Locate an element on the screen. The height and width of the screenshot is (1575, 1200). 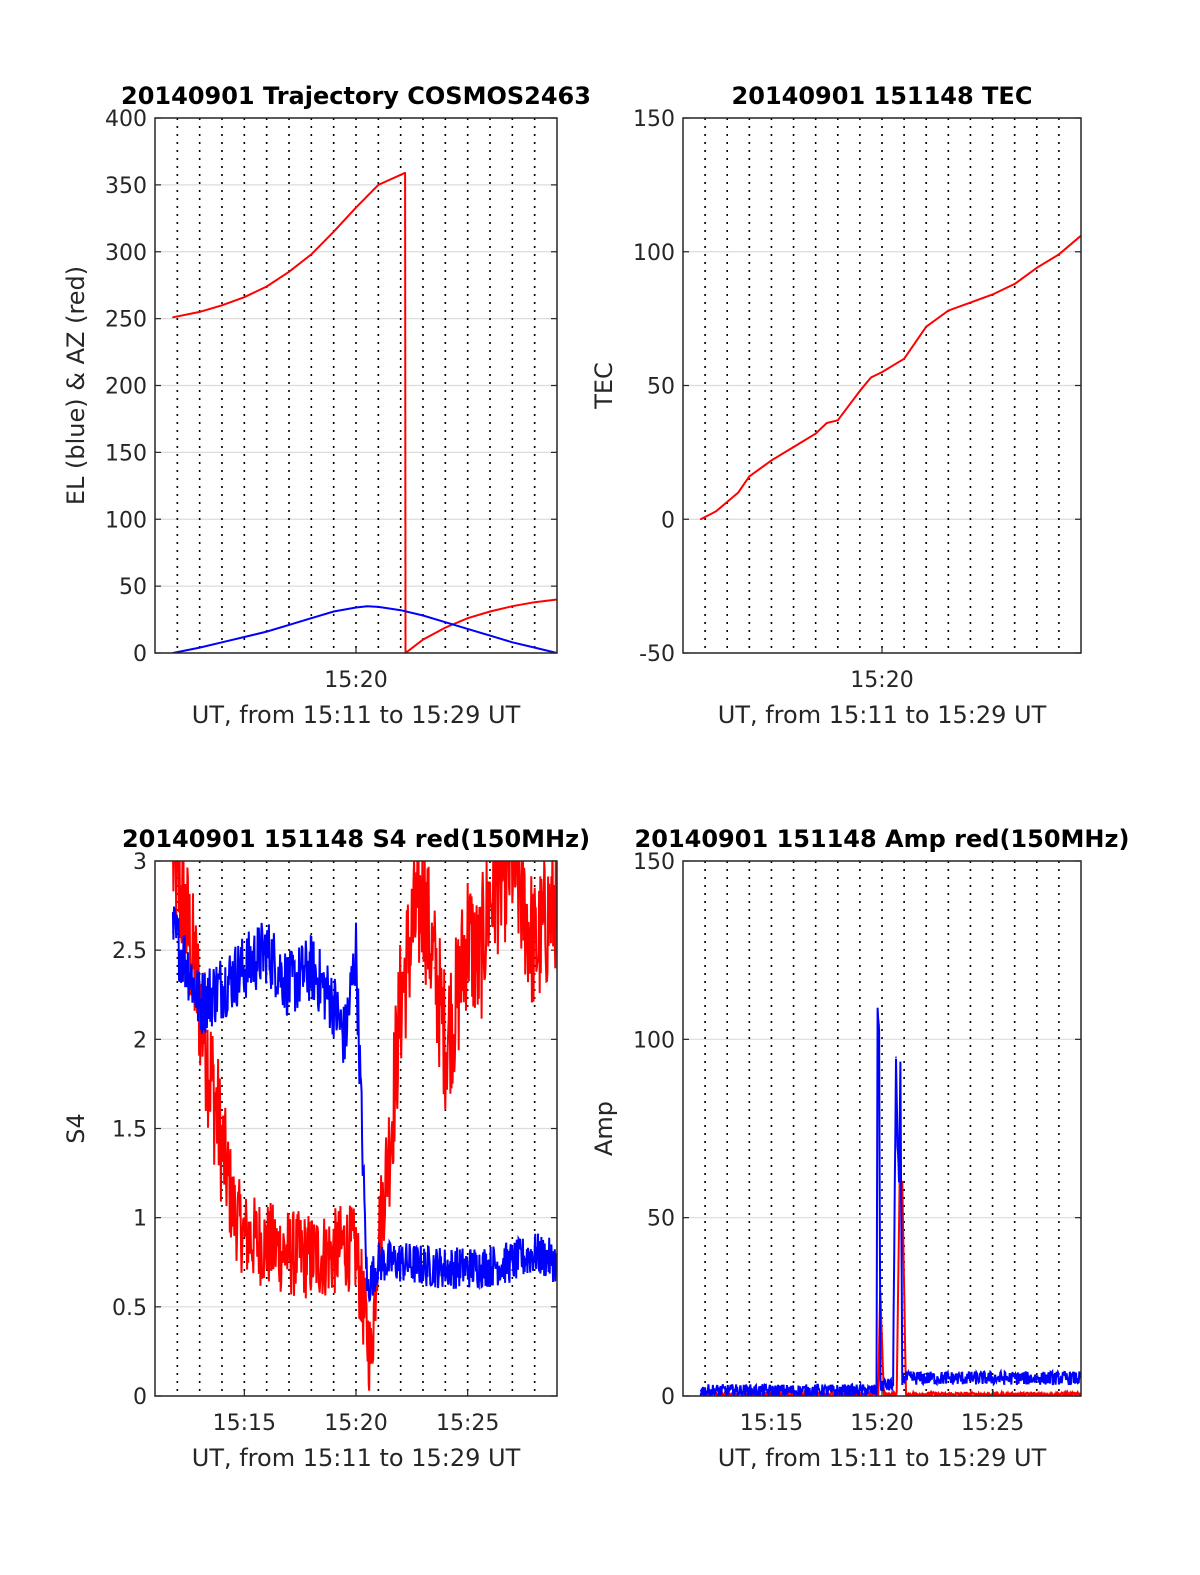
axes-frame is located at coordinates (882, 385).